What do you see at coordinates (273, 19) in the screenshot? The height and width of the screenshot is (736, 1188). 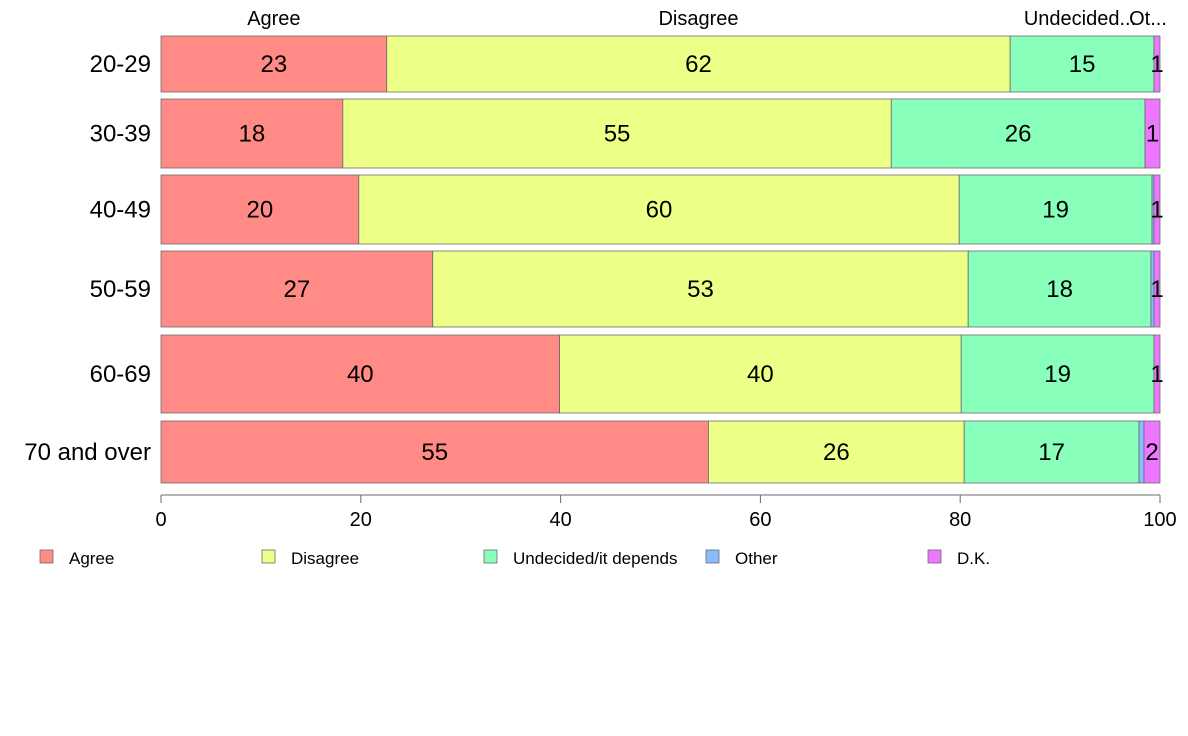 I see `top-segment-label: Agree` at bounding box center [273, 19].